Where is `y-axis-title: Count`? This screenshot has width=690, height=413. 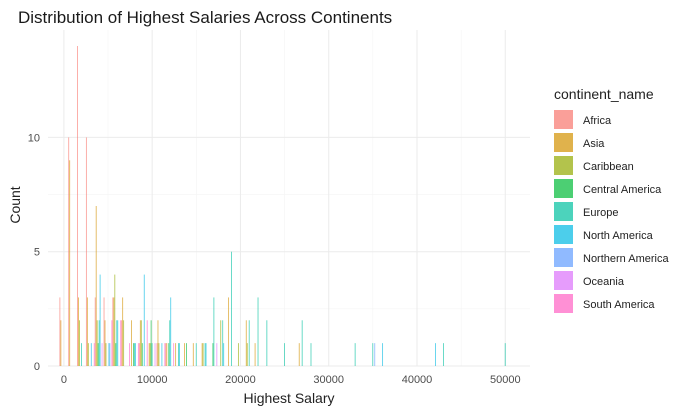
y-axis-title: Count is located at coordinates (15, 204).